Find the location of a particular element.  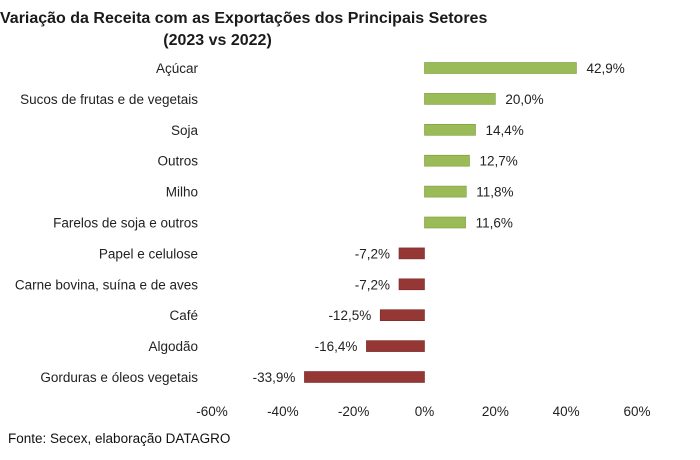

category-label: Carne bovina, suína e de aves is located at coordinates (106, 284).